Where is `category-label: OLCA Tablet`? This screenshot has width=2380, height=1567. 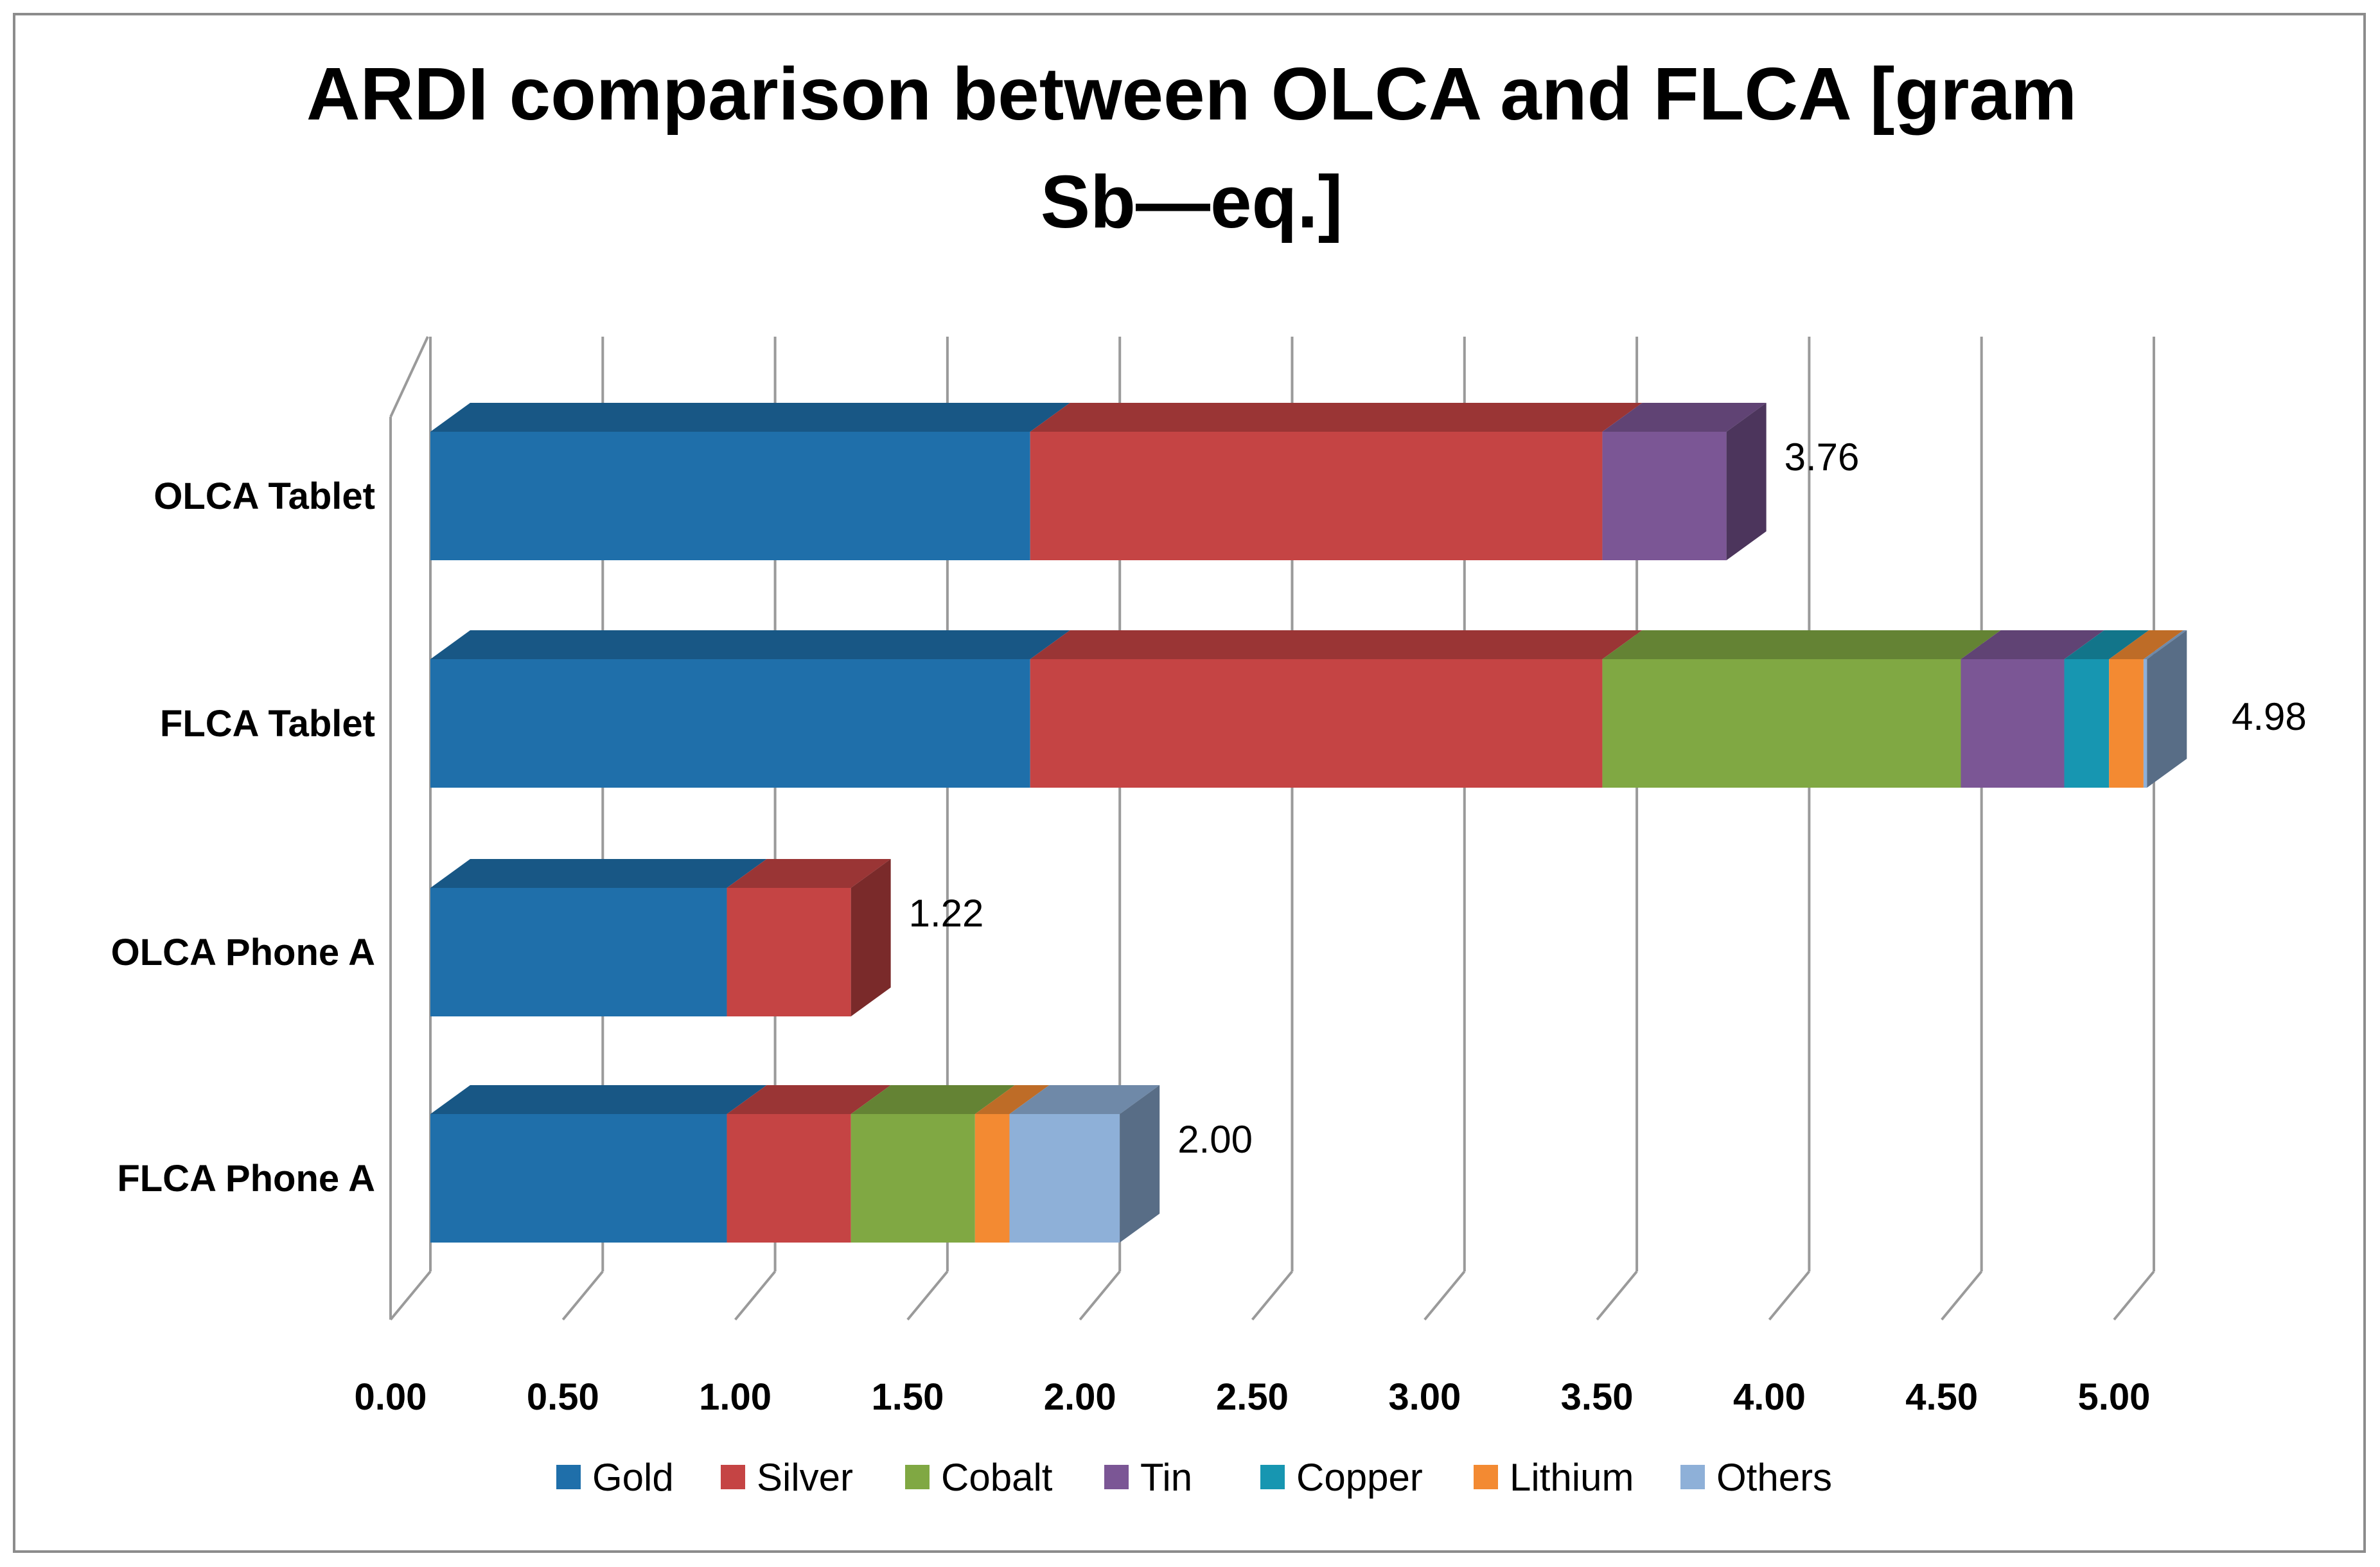
category-label: OLCA Tablet is located at coordinates (264, 496).